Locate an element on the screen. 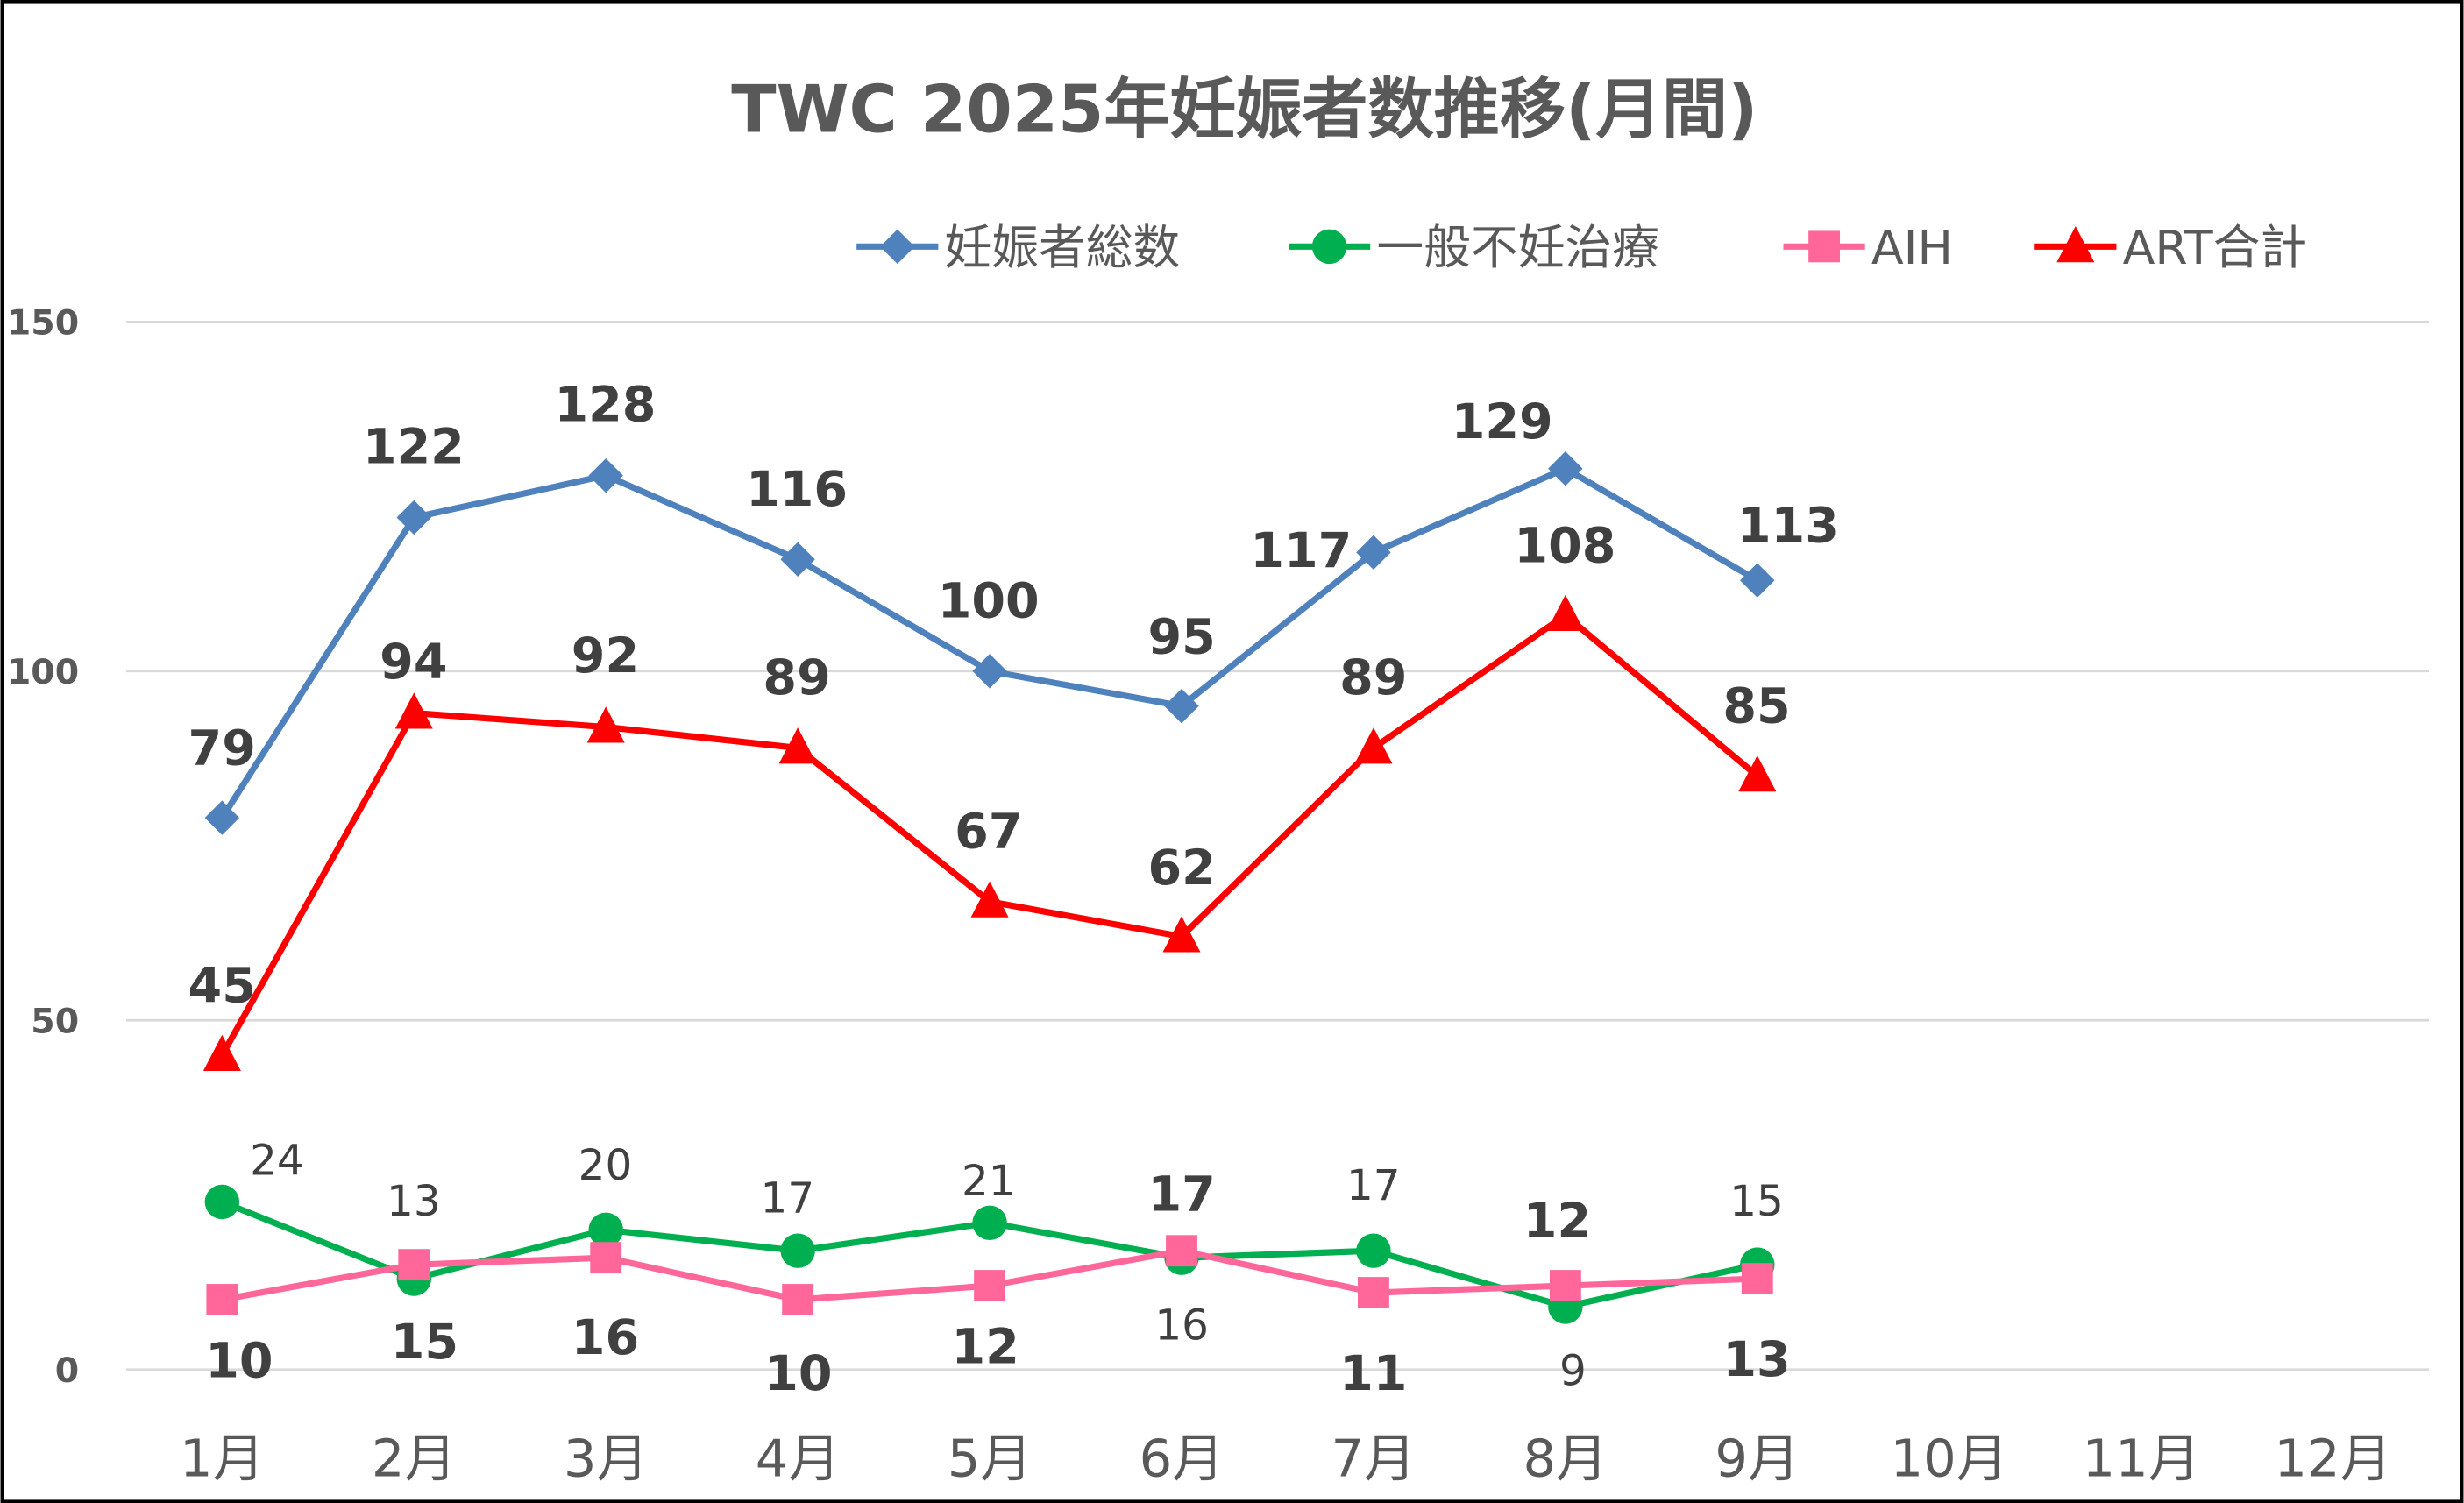 This screenshot has width=2464, height=1503. data-label: 21 is located at coordinates (989, 1181).